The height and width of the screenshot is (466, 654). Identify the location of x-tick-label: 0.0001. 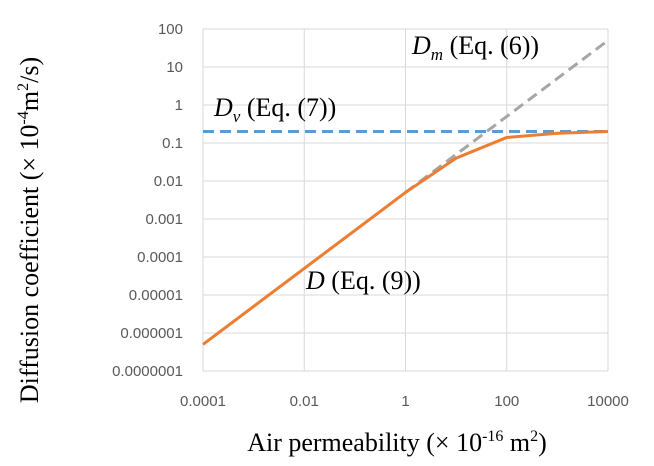
(203, 401).